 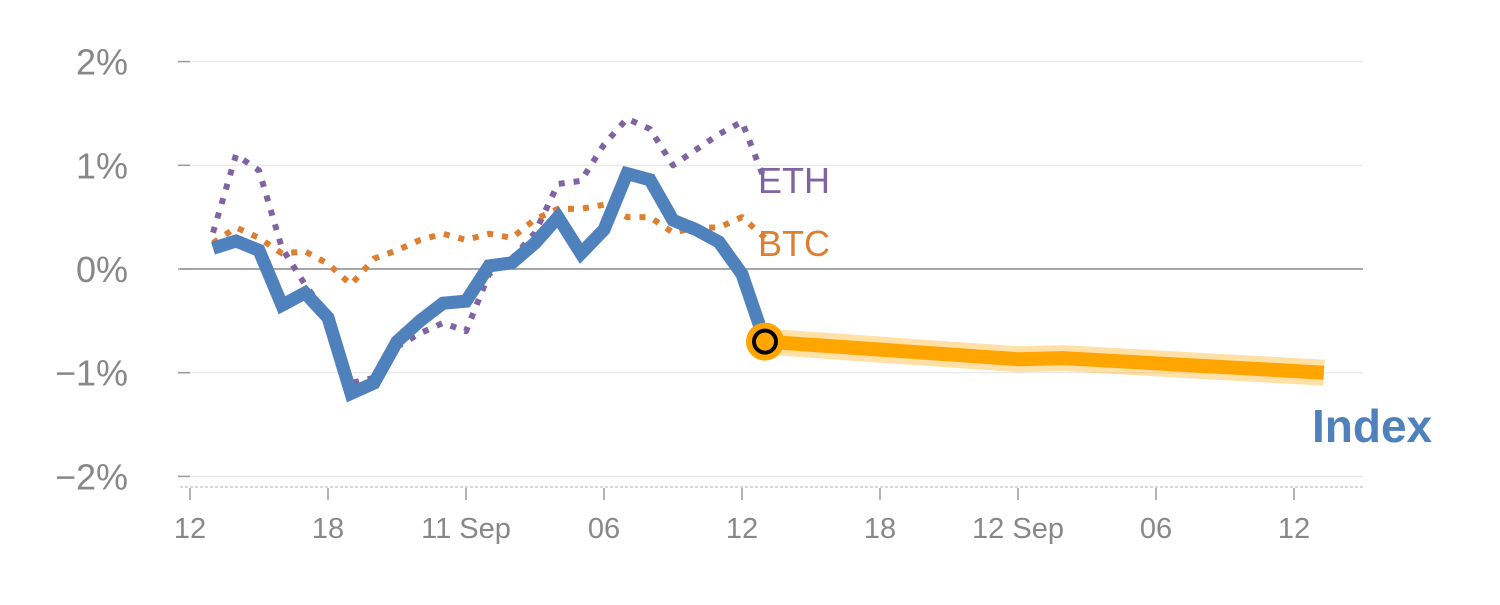 What do you see at coordinates (794, 180) in the screenshot?
I see `legend-eth: ETH` at bounding box center [794, 180].